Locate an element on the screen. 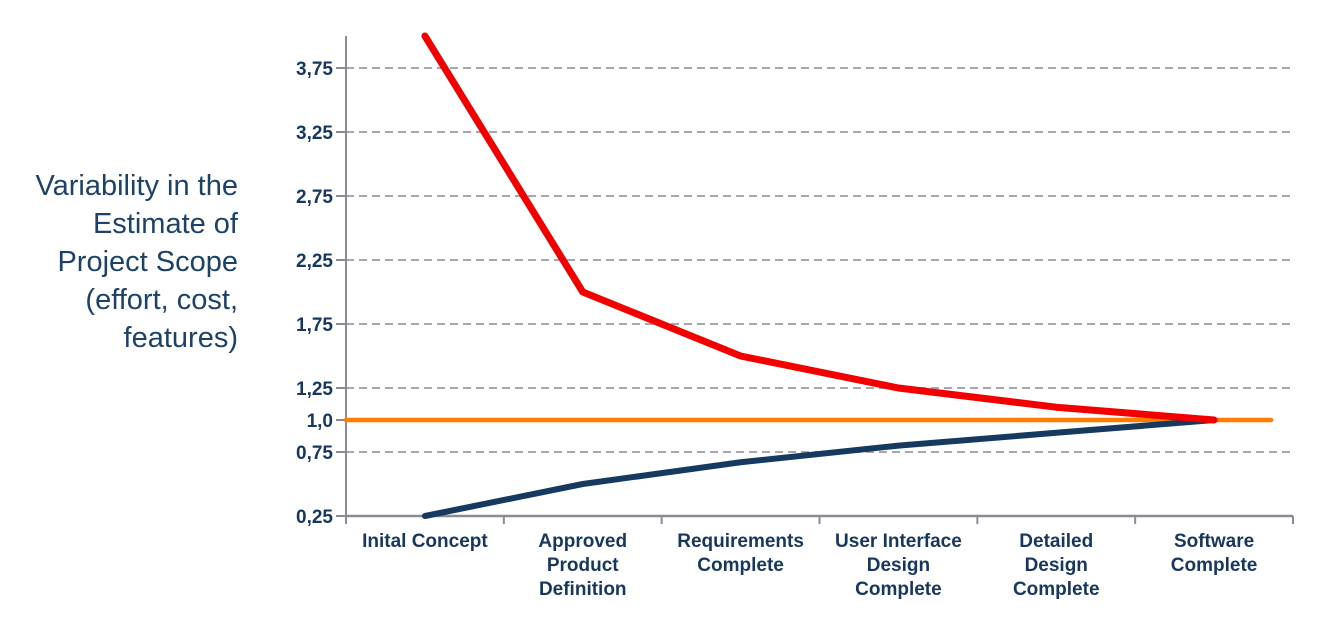  y-tick-label: 0,25 is located at coordinates (314, 517).